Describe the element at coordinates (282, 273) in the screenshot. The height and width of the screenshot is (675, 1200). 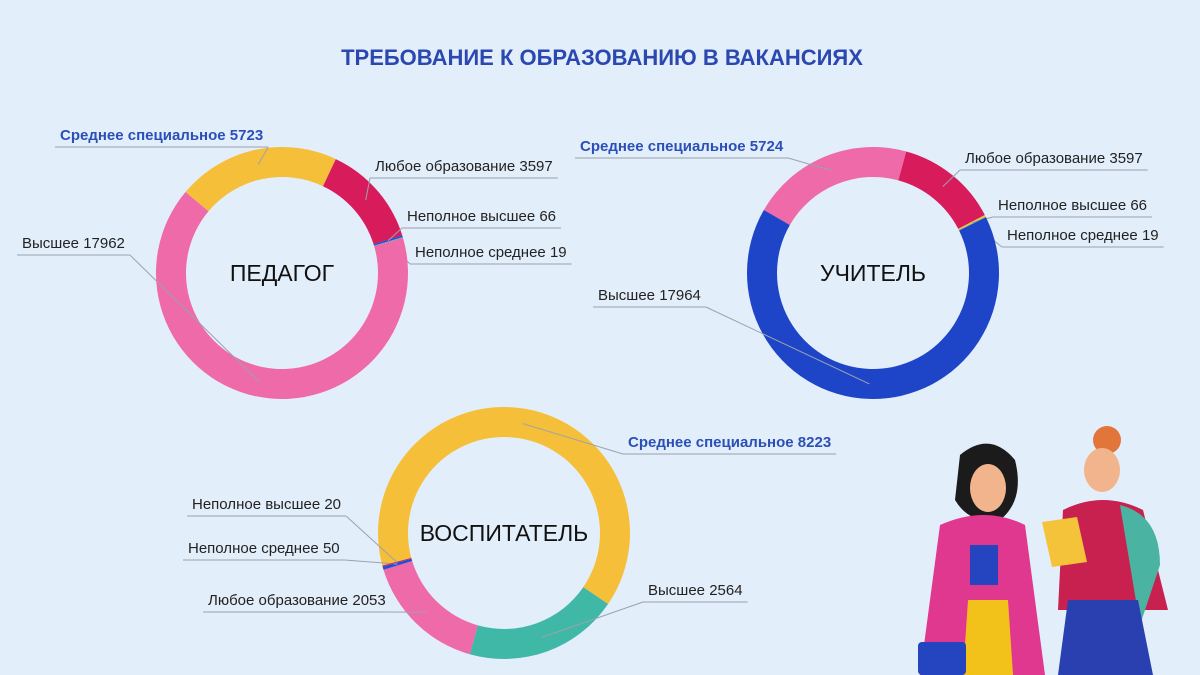
I see `chart-center-label: ПЕДАГОГ` at that location.